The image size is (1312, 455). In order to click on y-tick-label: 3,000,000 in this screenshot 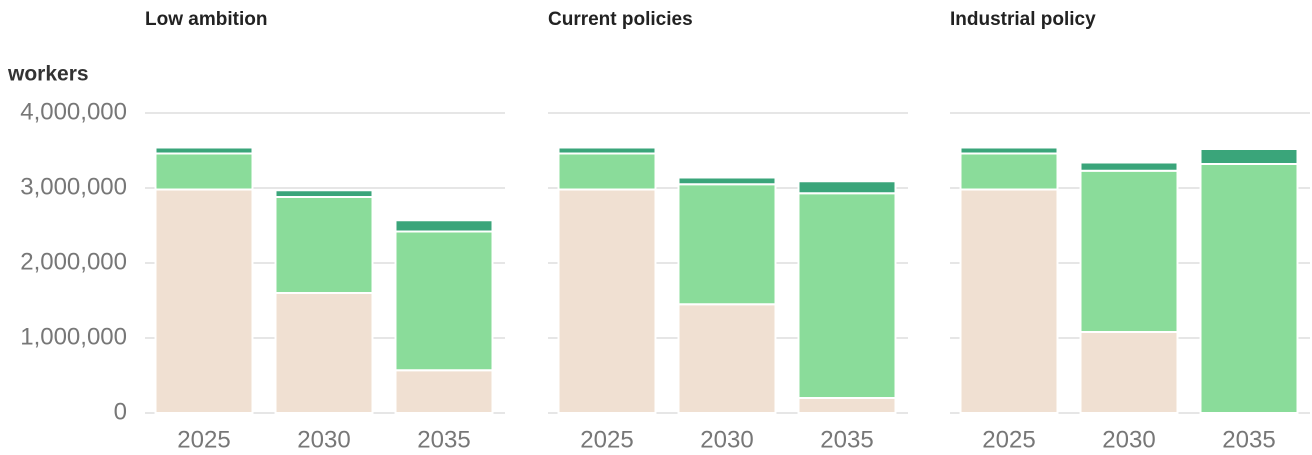, I will do `click(73, 186)`.